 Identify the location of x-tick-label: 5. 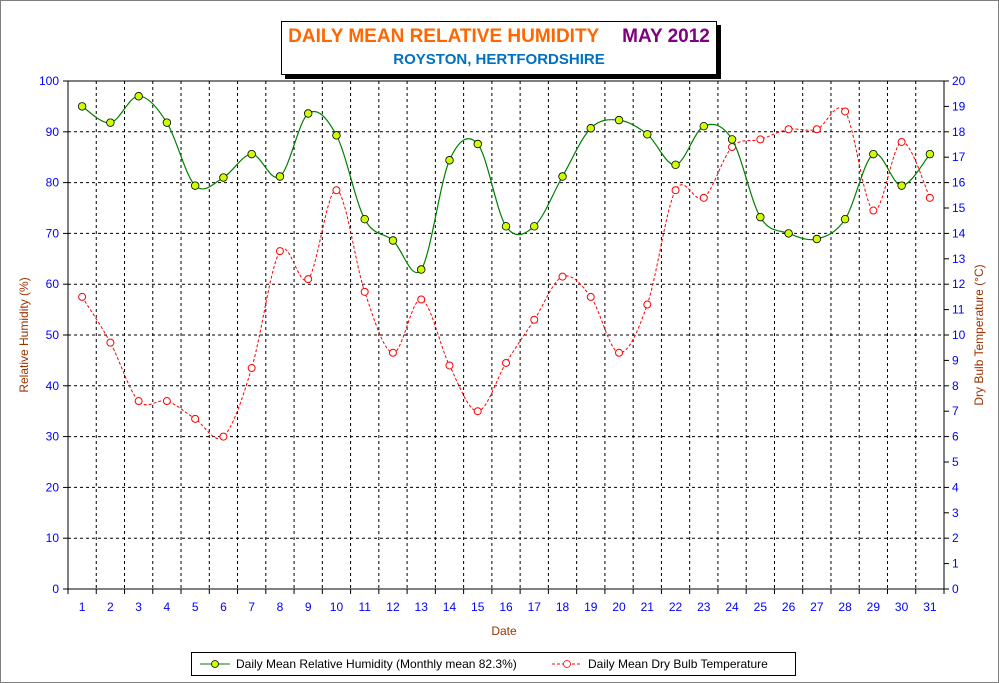
(195, 607).